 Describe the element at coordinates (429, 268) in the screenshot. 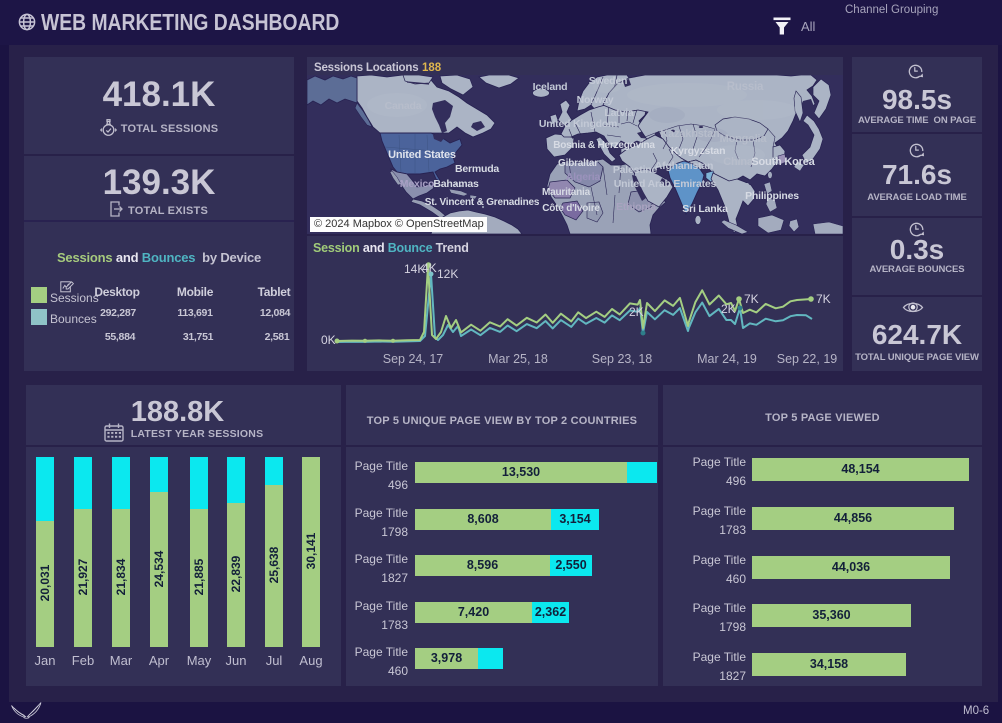

I see `svg-text: 4K` at that location.